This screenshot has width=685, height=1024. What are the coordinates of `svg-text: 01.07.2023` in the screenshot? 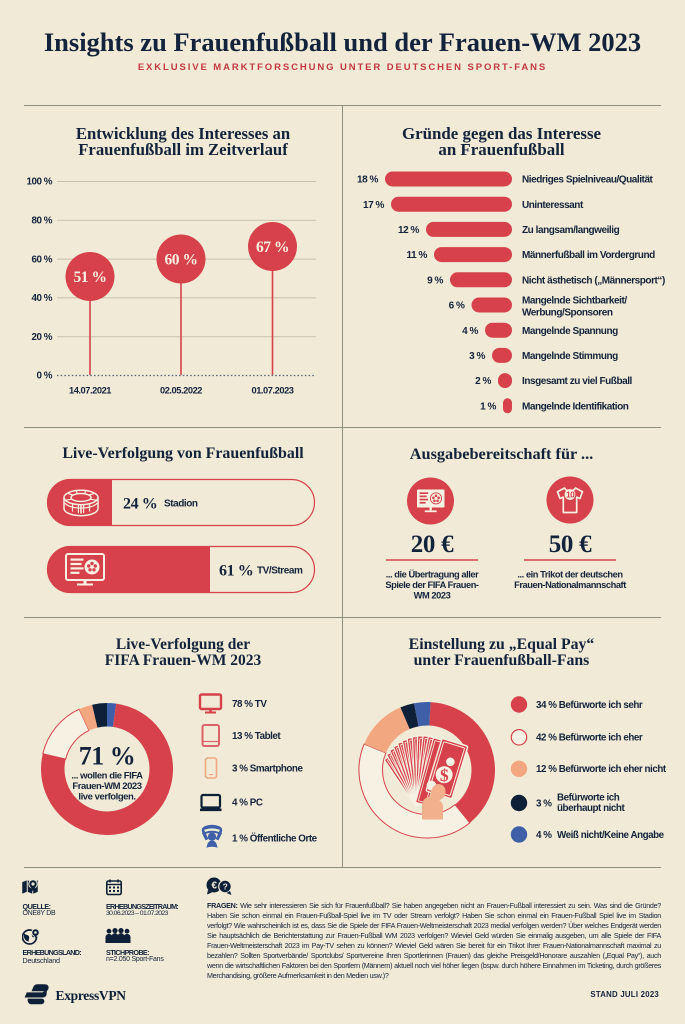 It's located at (272, 391).